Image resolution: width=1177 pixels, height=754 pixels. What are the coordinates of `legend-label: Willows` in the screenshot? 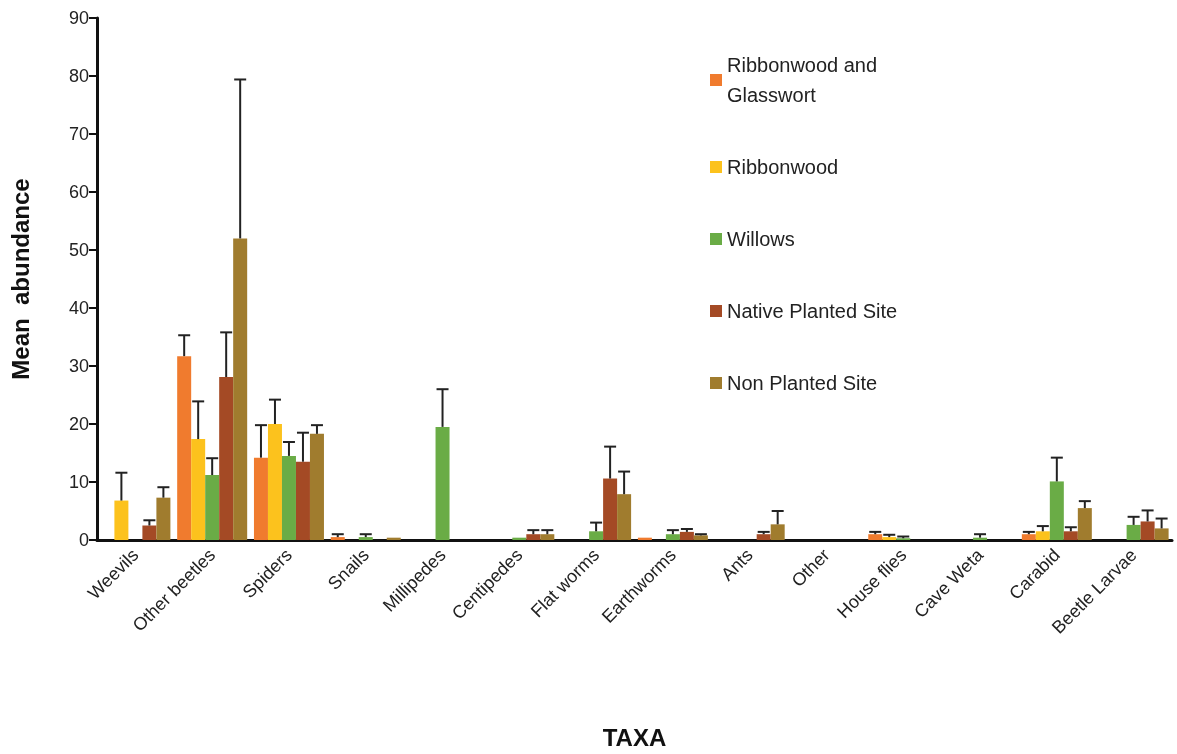 It's located at (761, 239).